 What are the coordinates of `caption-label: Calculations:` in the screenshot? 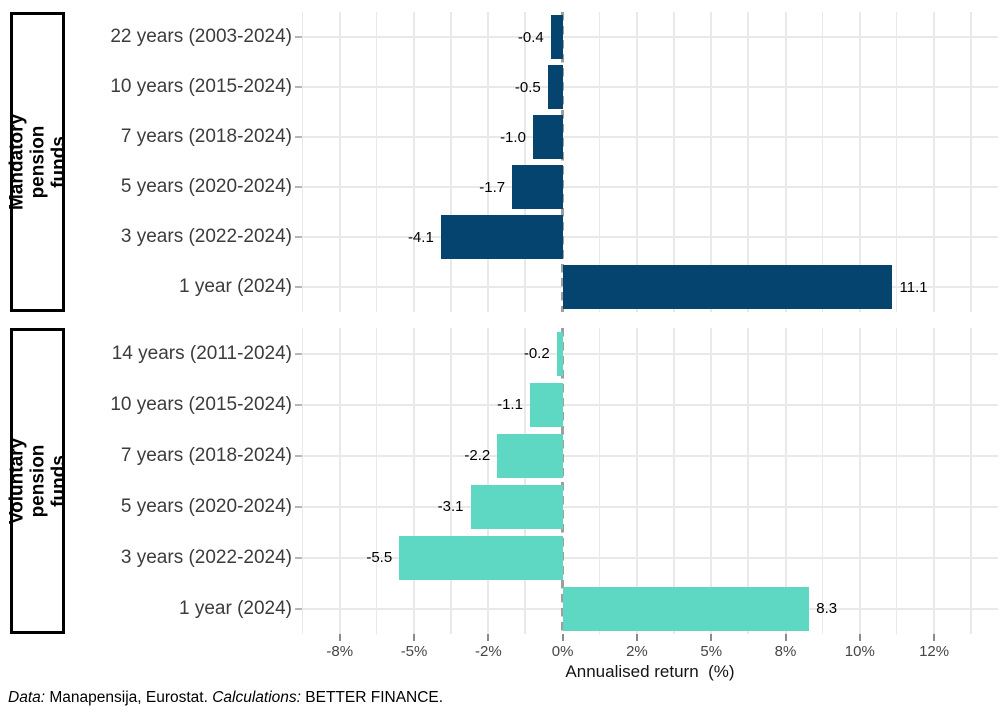 It's located at (256, 697).